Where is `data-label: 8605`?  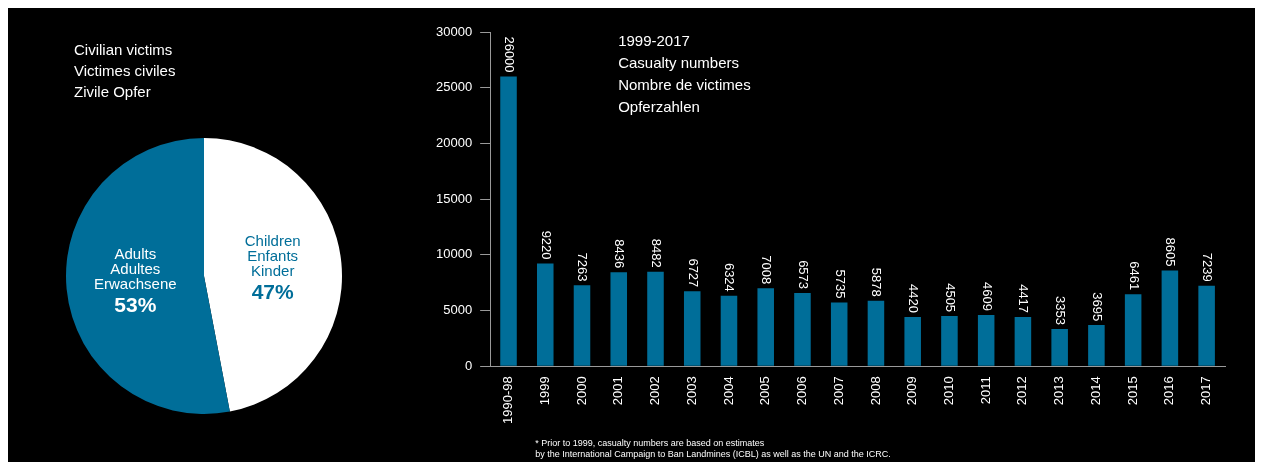
data-label: 8605 is located at coordinates (1171, 252).